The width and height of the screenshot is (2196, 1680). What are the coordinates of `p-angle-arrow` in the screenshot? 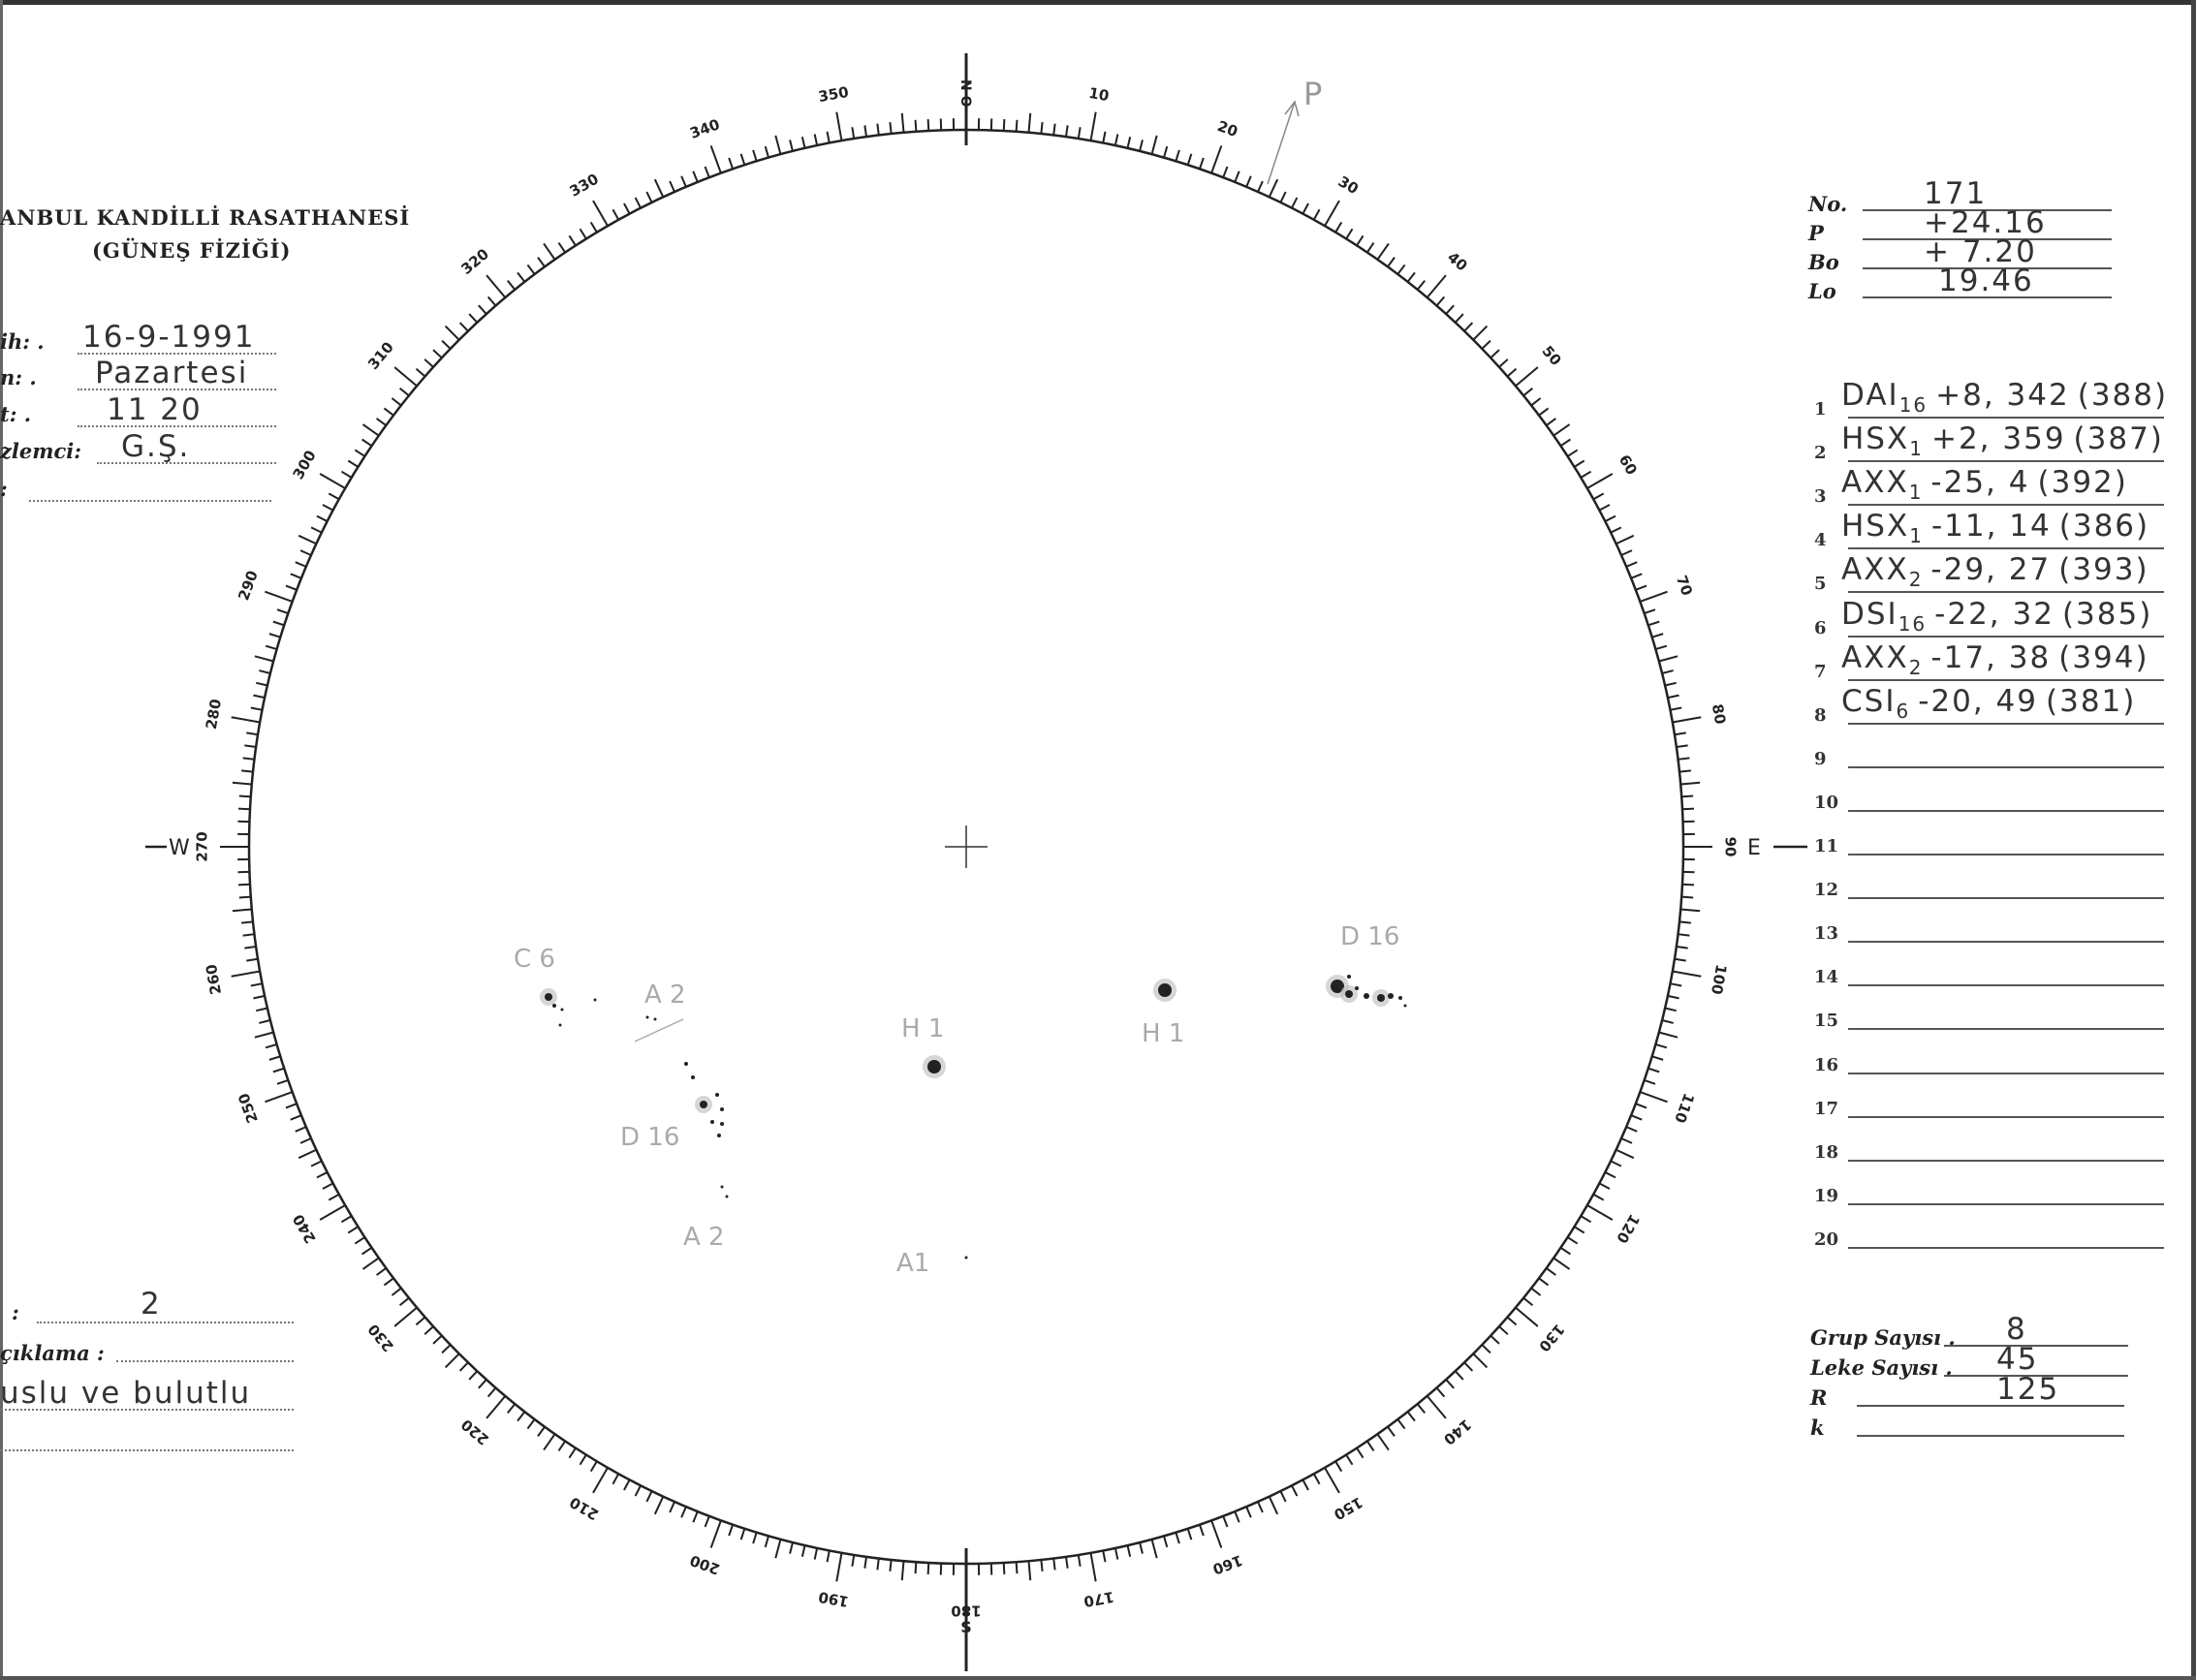 It's located at (1281, 143).